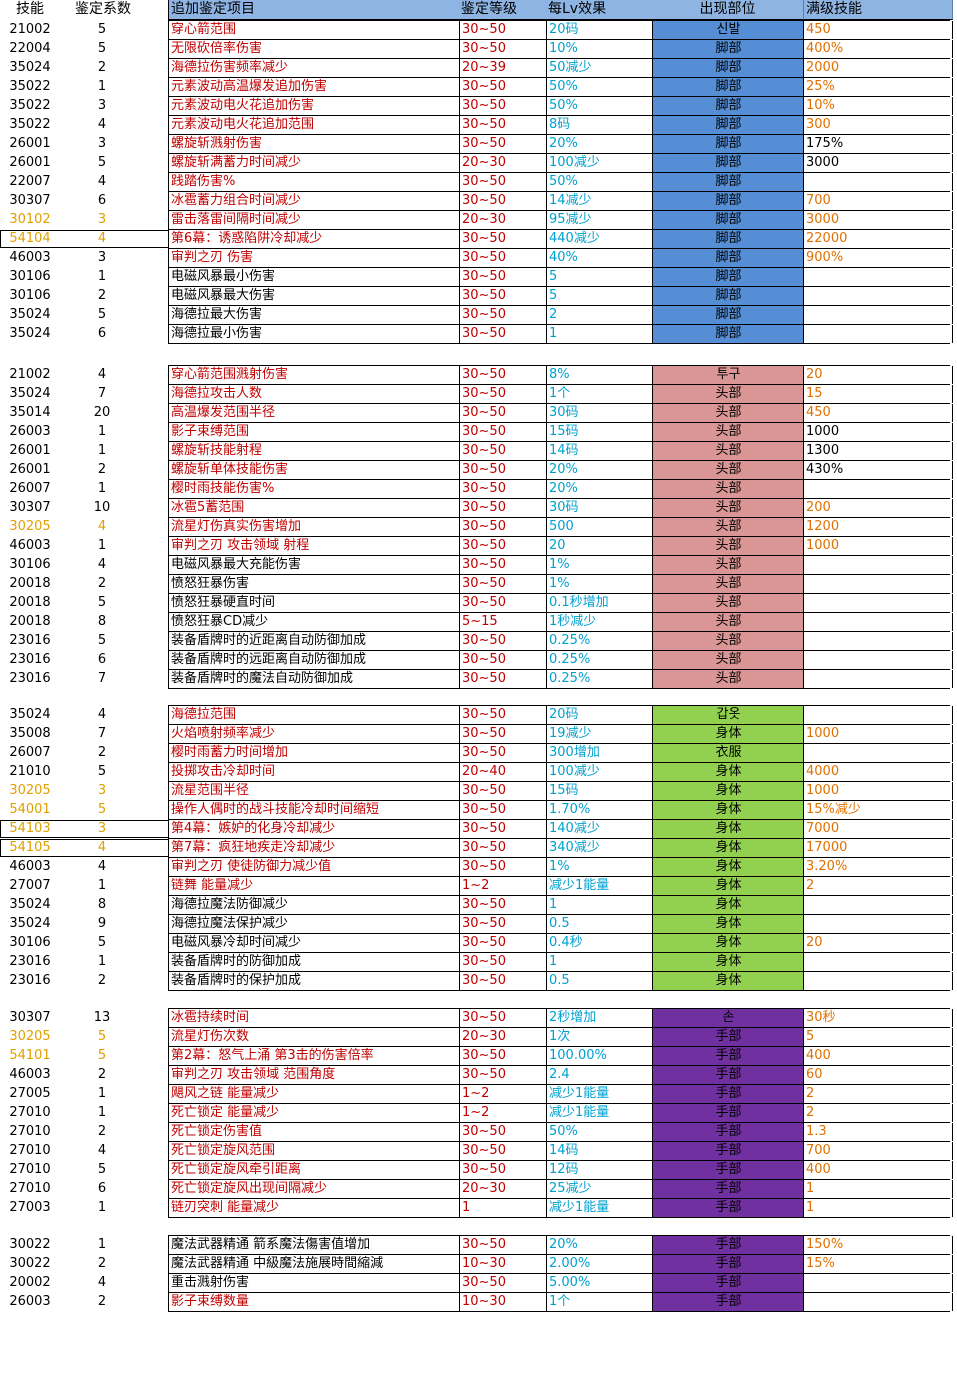 The image size is (957, 1380). What do you see at coordinates (314, 1094) in the screenshot?
I see `cell-item: 飓风之链 能量减少` at bounding box center [314, 1094].